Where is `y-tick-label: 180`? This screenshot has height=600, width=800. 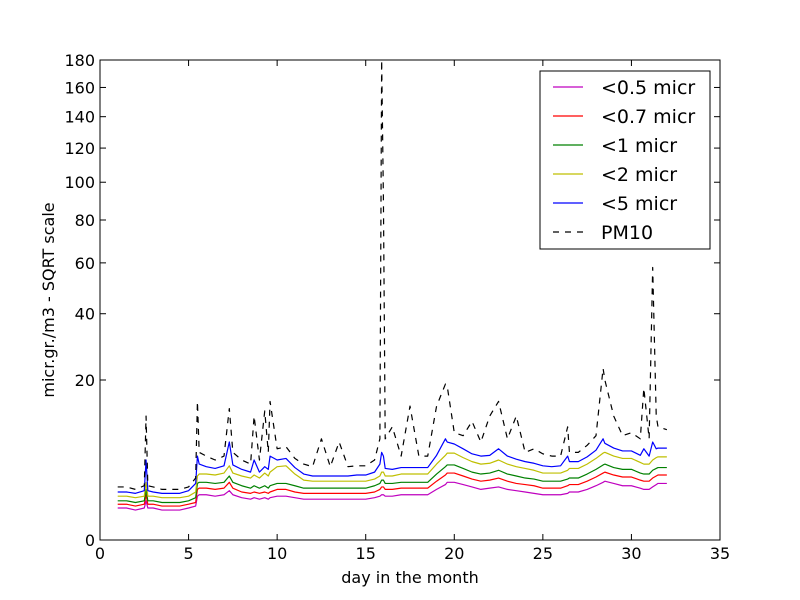 y-tick-label: 180 is located at coordinates (79, 60).